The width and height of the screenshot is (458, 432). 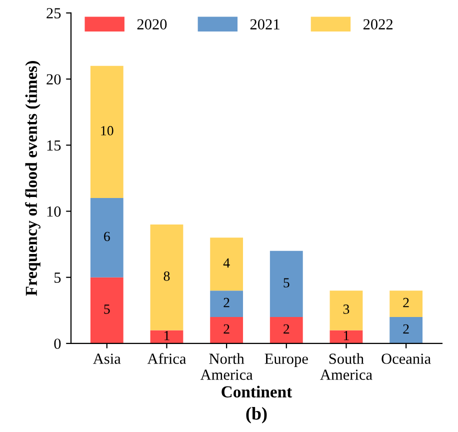 I want to click on x-tick-label: South America, so click(x=346, y=366).